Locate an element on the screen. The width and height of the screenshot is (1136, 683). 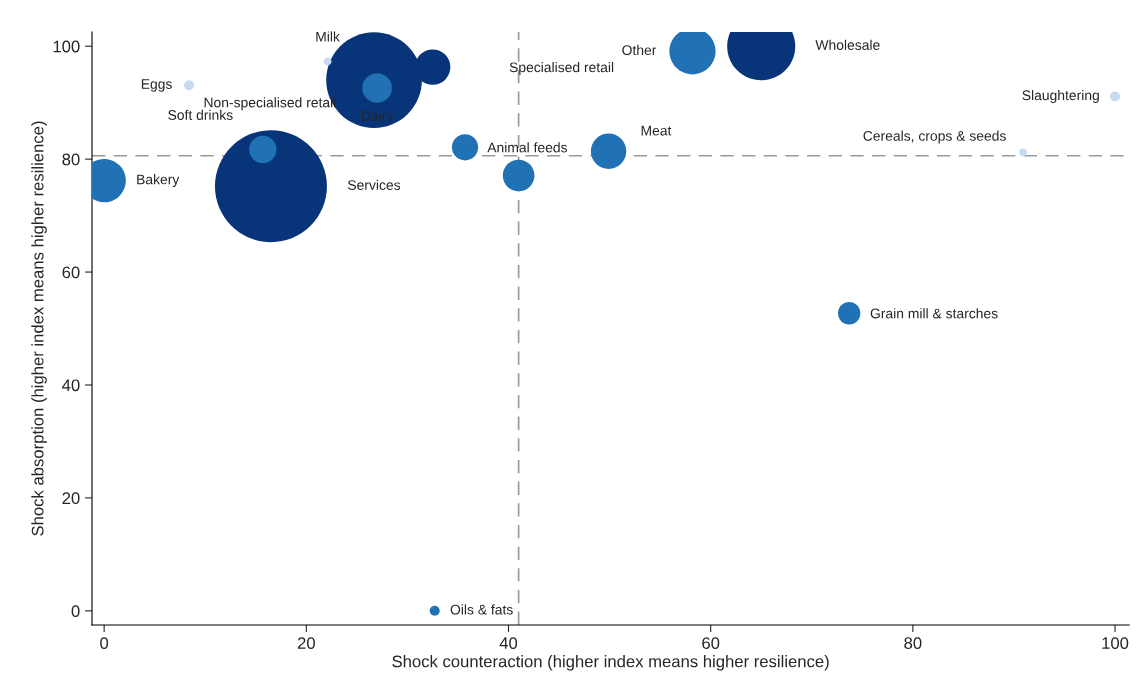
y-tick-label: 40 is located at coordinates (71, 385).